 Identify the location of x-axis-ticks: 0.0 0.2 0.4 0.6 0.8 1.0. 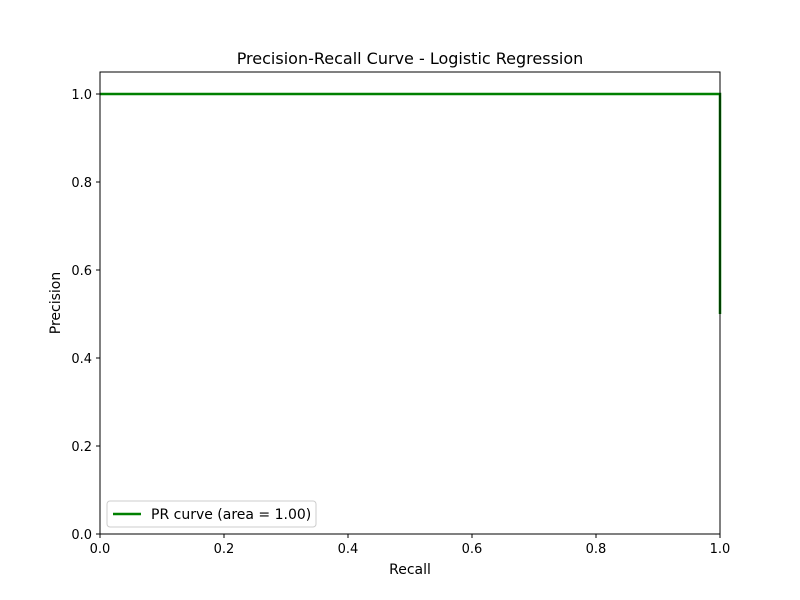
(410, 545).